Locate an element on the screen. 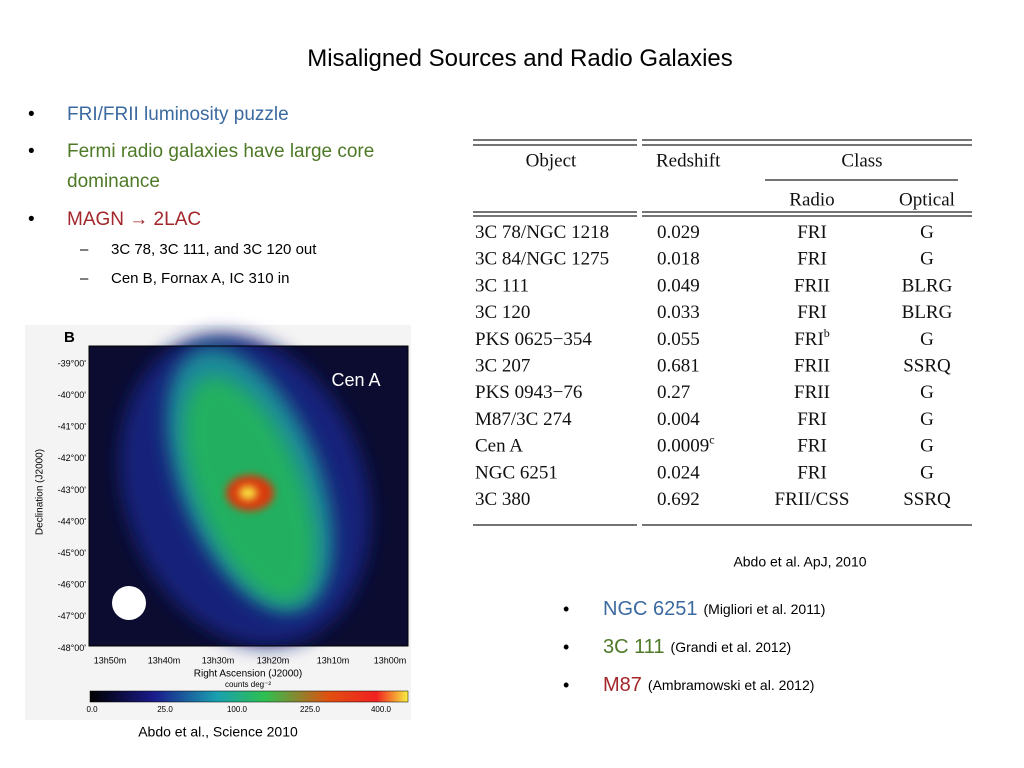  cell-text: 3C 120 is located at coordinates (502, 312).